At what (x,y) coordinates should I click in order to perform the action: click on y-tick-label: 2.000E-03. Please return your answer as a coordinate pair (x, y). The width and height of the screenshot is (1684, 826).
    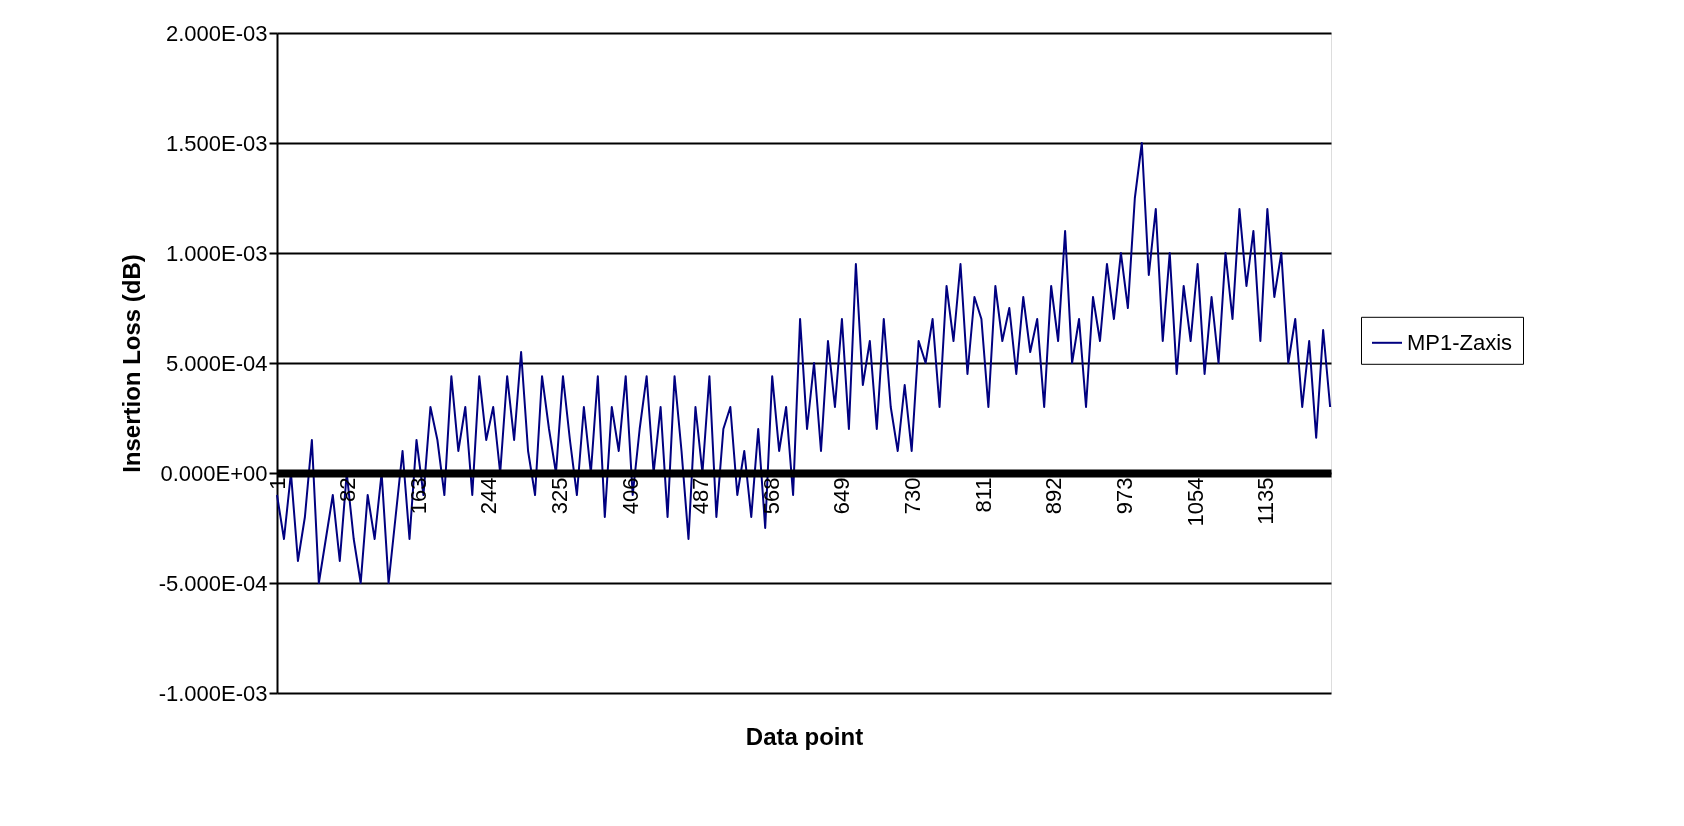
    Looking at the image, I should click on (216, 33).